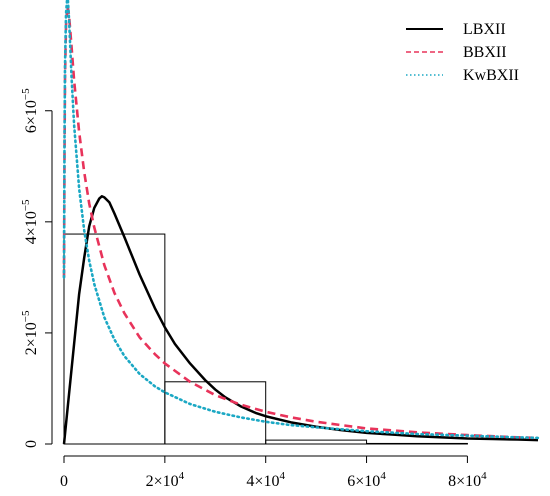  What do you see at coordinates (484, 29) in the screenshot?
I see `legend-label-lbxii: LBXII` at bounding box center [484, 29].